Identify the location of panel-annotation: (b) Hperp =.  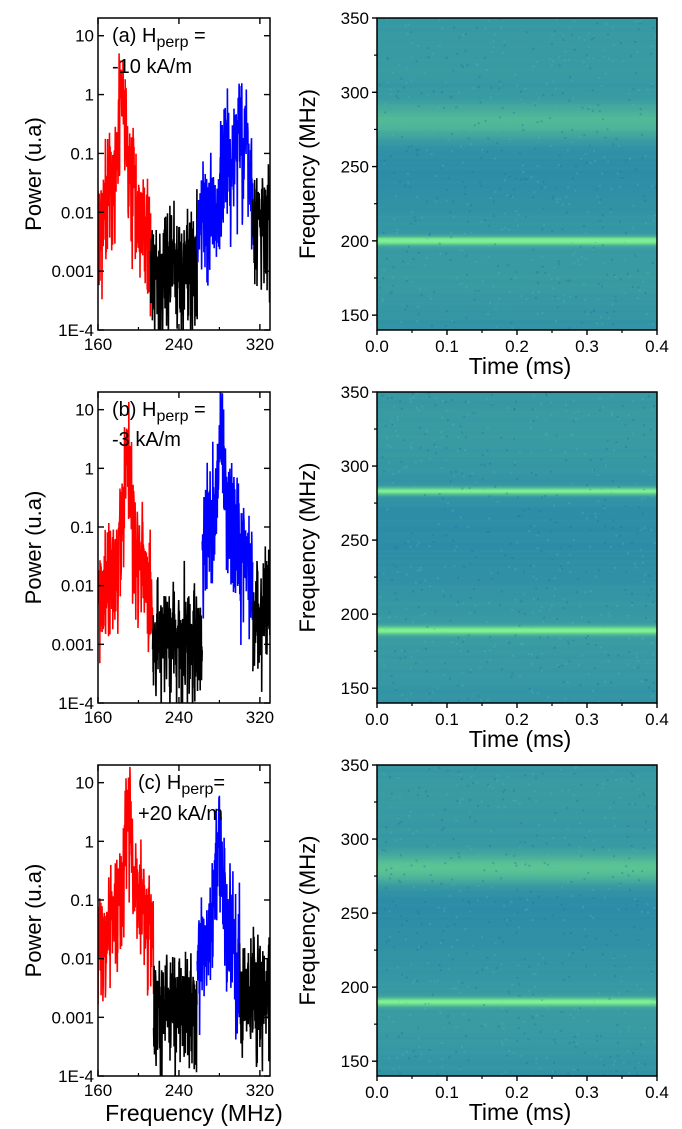
(159, 412).